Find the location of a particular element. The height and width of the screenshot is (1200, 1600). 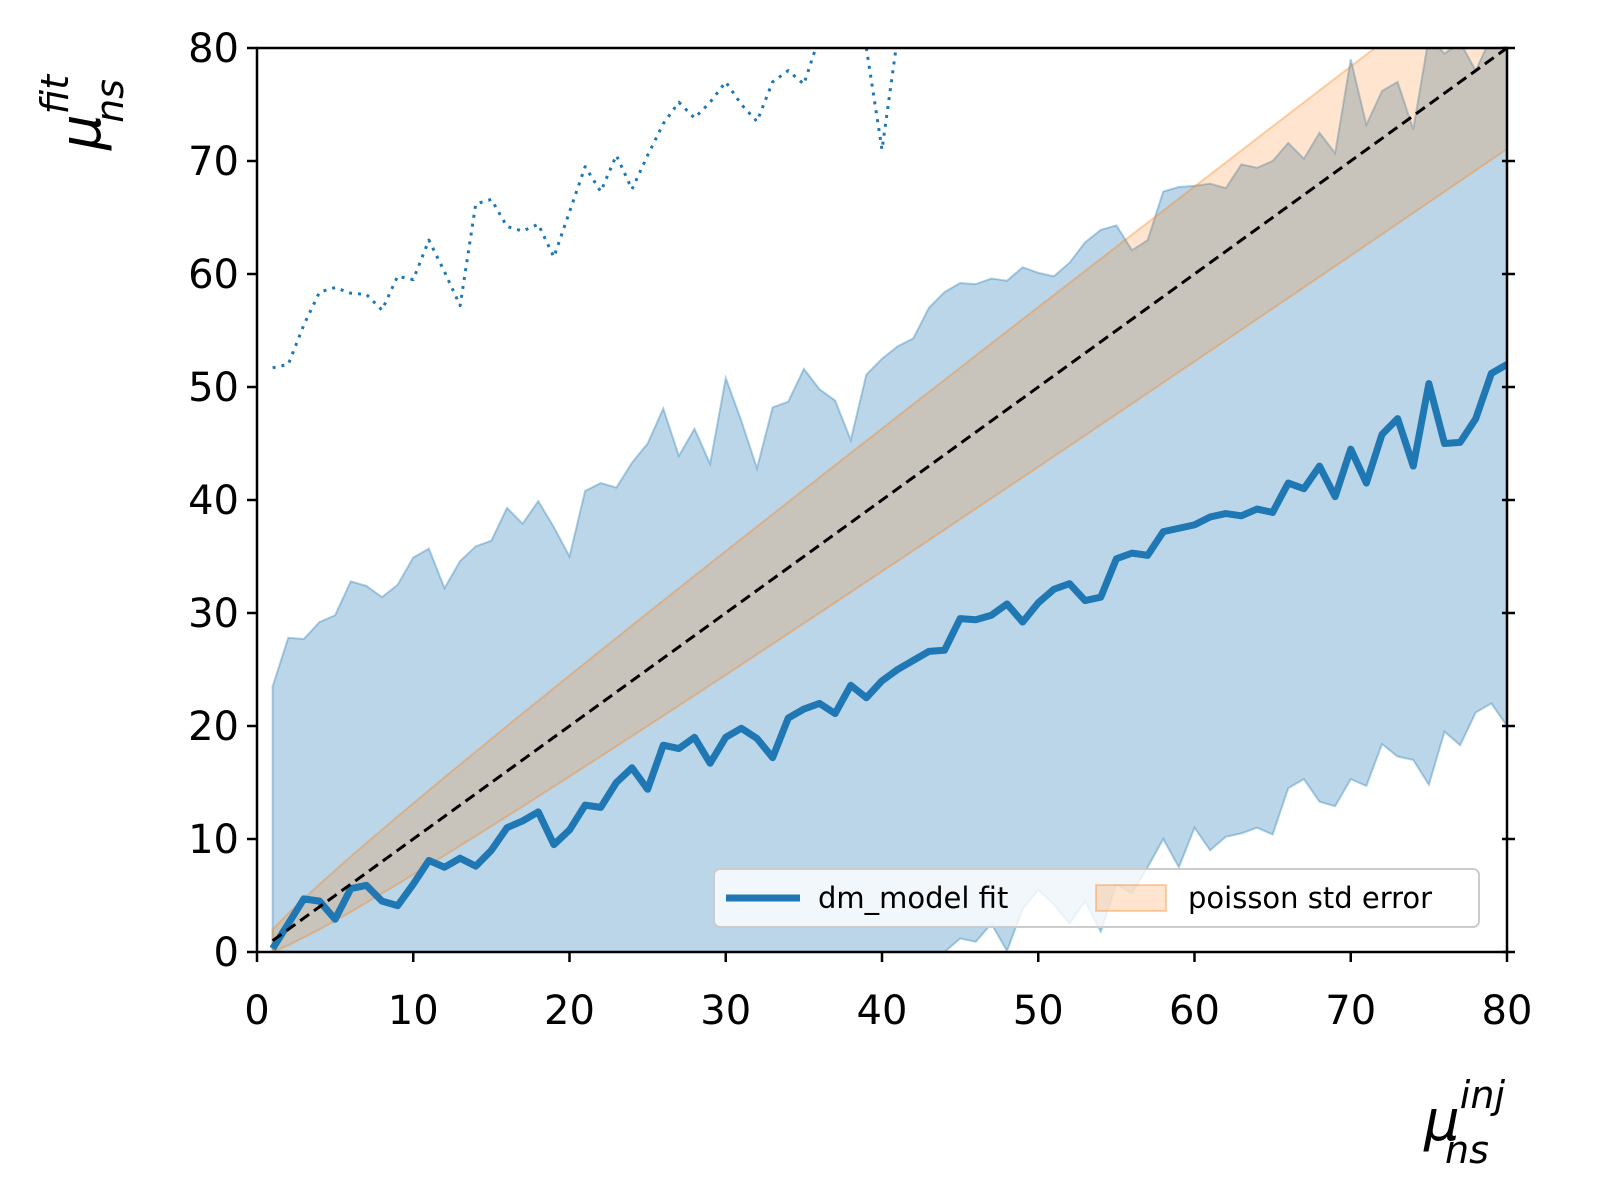

y-tick-label: 50 is located at coordinates (213, 388).